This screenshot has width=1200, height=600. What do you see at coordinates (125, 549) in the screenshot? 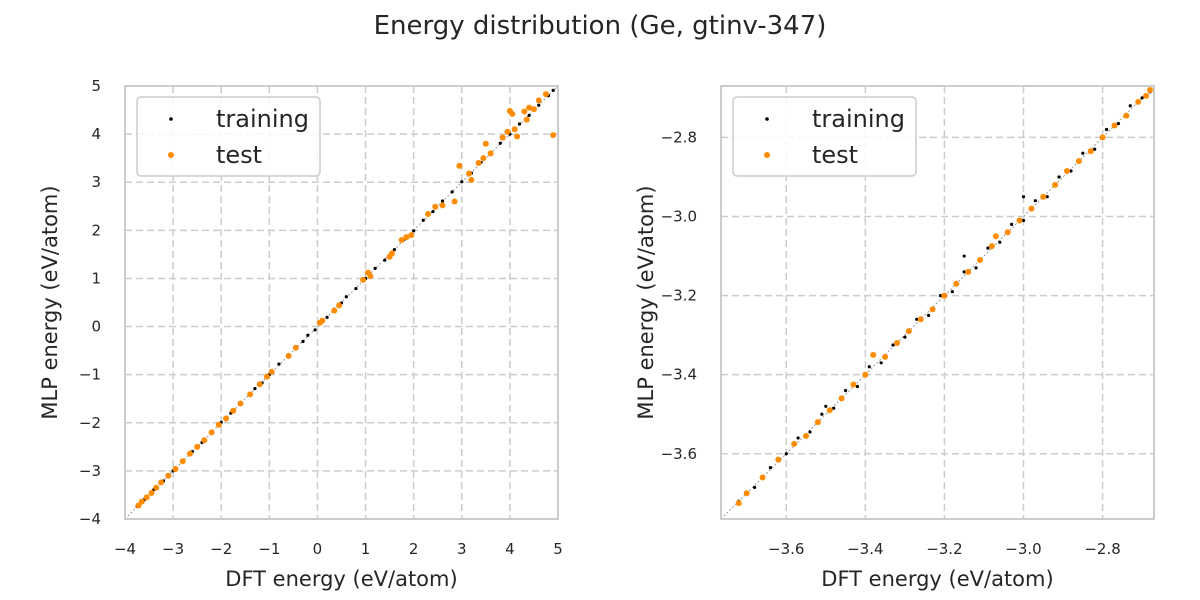
I see `x-tick-label: −4` at bounding box center [125, 549].